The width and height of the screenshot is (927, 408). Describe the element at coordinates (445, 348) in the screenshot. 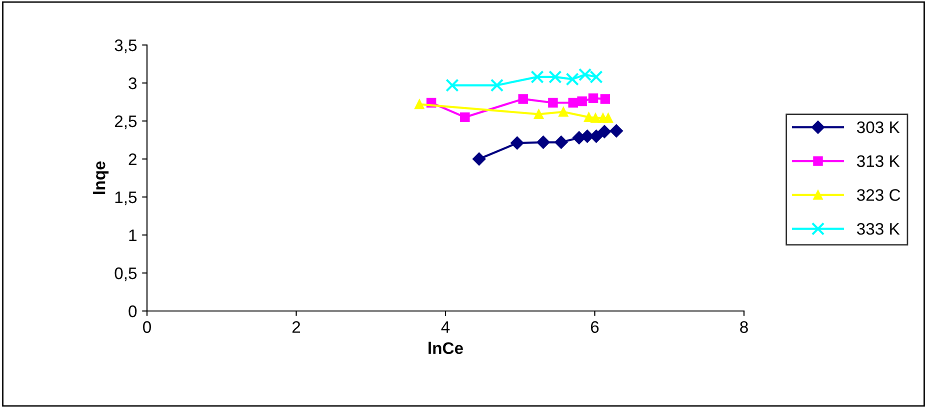

I see `x-axis-title: lnCe` at that location.